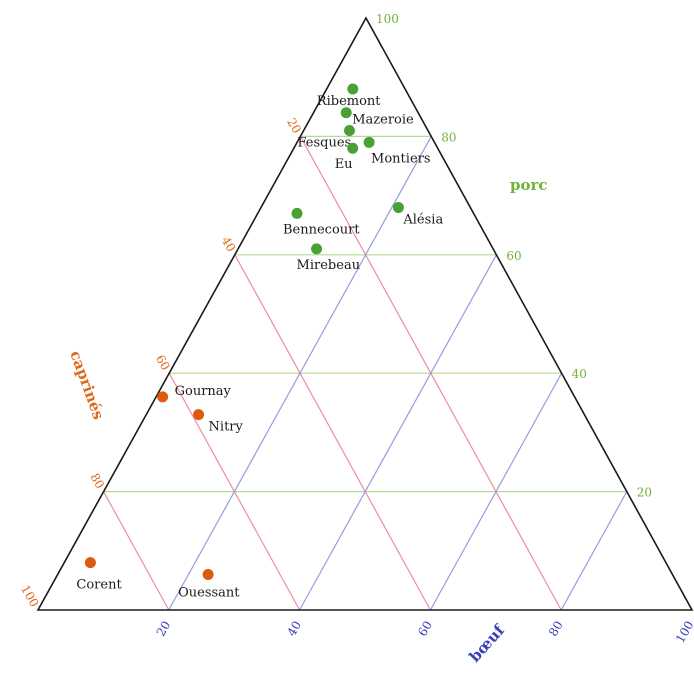  I want to click on point-label-bennecourt: Bennecourt, so click(321, 229).